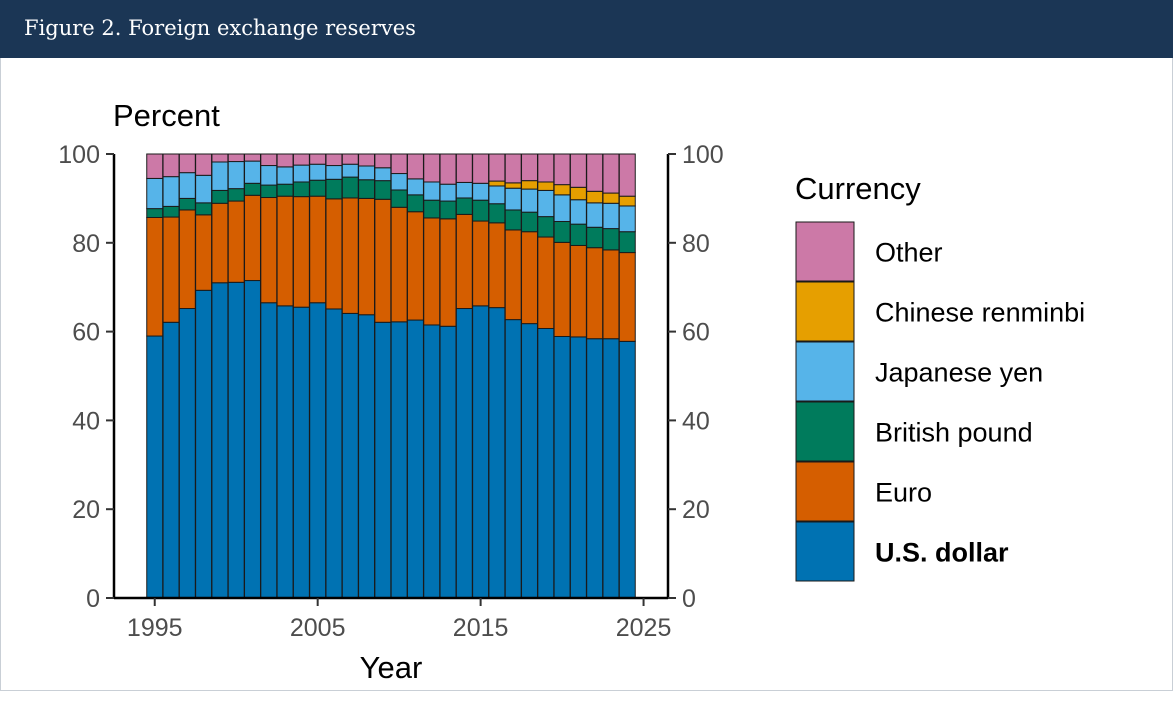 This screenshot has height=718, width=1173. Describe the element at coordinates (546, 186) in the screenshot. I see `bar-chinese-renminbi-2019` at that location.